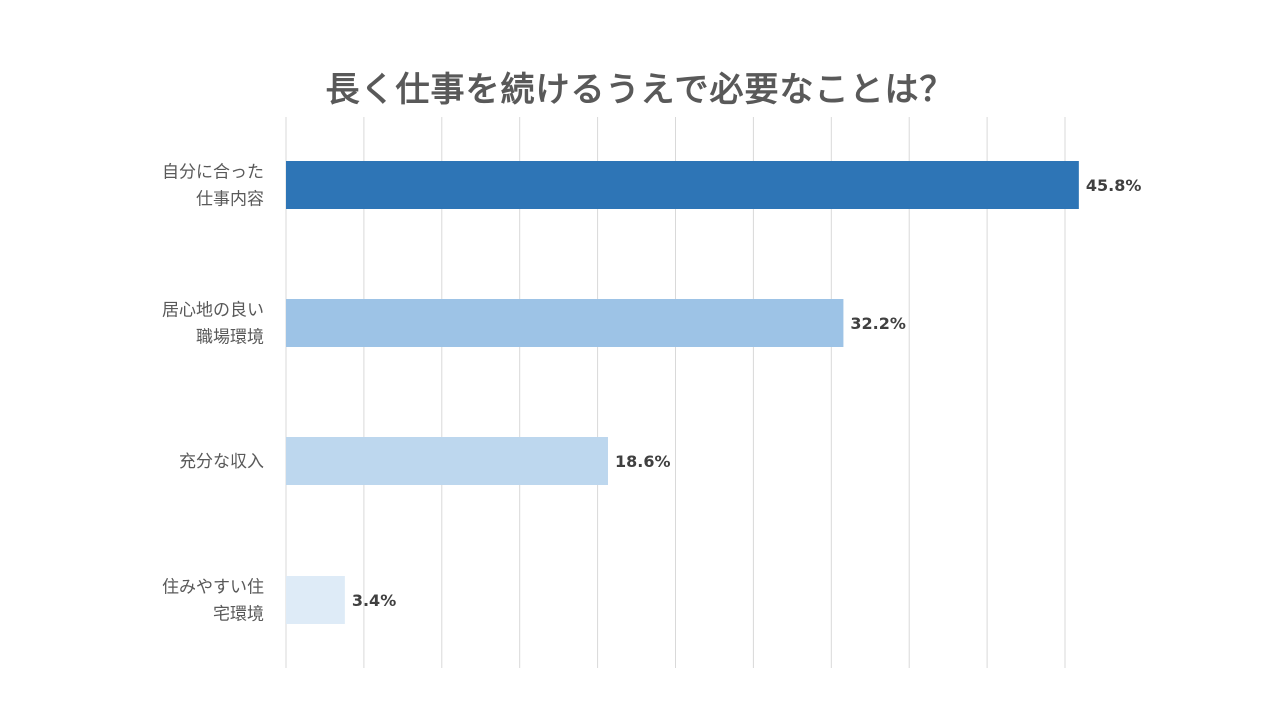 The width and height of the screenshot is (1280, 720). I want to click on data-label: 45.8%, so click(1114, 185).